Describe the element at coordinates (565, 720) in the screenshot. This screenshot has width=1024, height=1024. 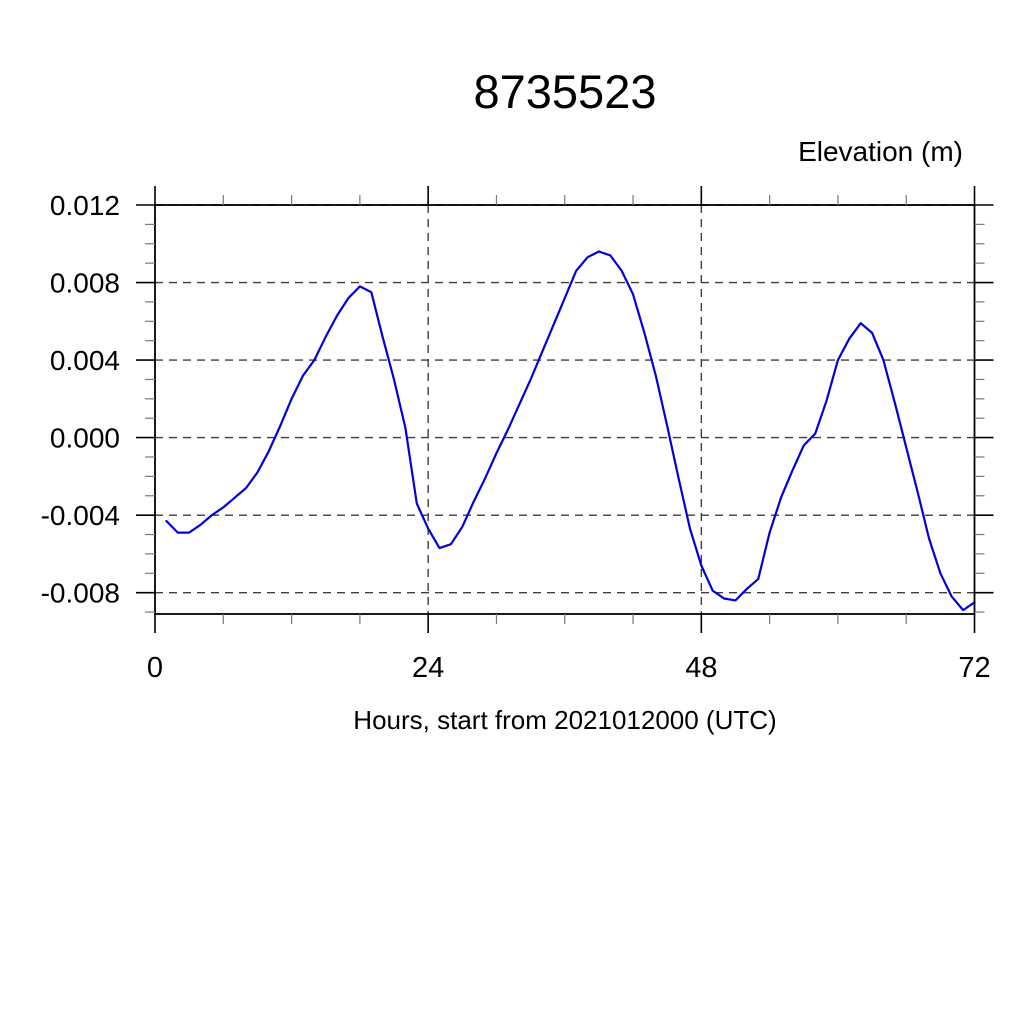
I see `x-axis-title: Hours, start from 2021012000 (UTC)` at that location.